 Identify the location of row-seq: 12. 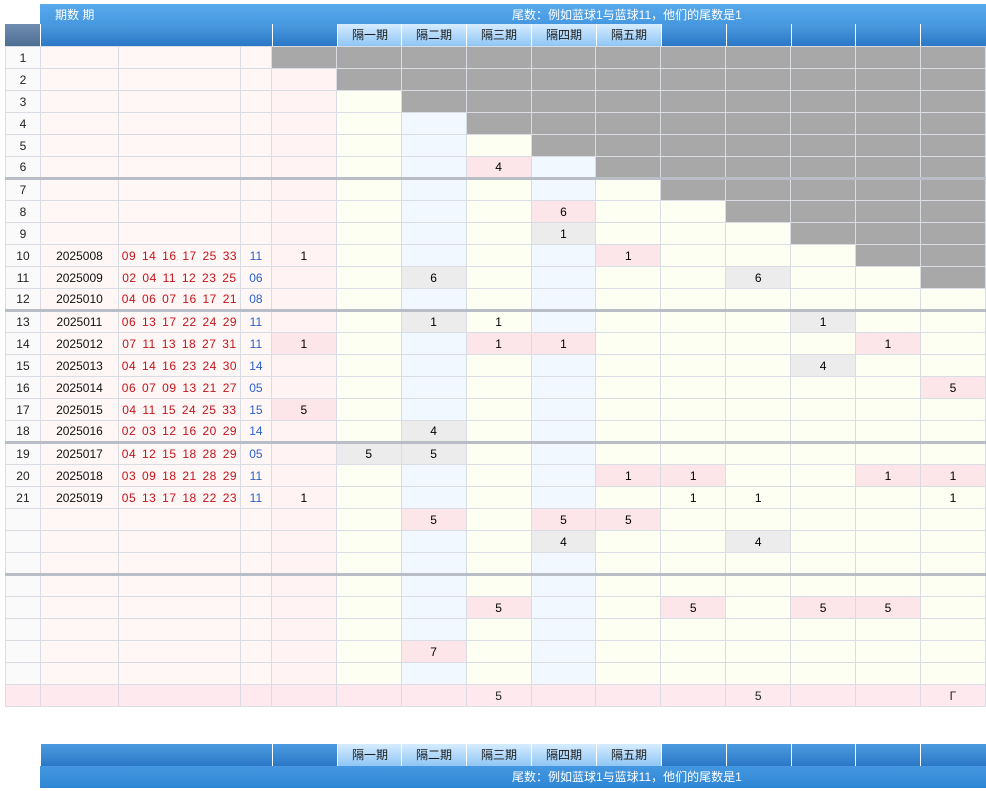
(23, 299).